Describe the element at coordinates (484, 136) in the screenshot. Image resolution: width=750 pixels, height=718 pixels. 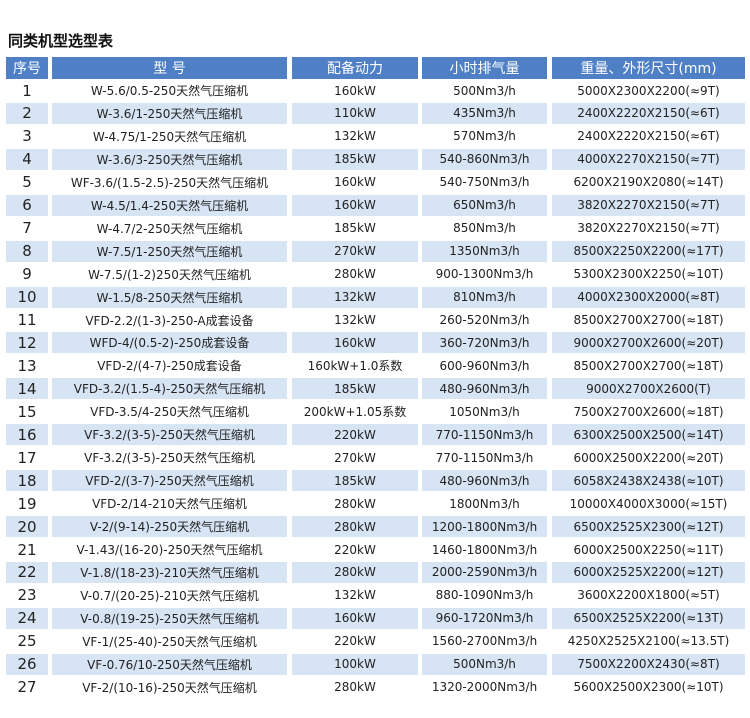
I see `table-cell: 570Nm3/h` at that location.